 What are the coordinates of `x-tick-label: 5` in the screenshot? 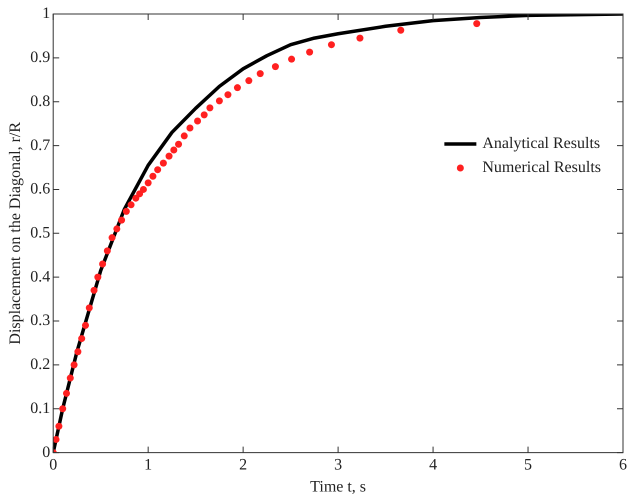 It's located at (528, 465).